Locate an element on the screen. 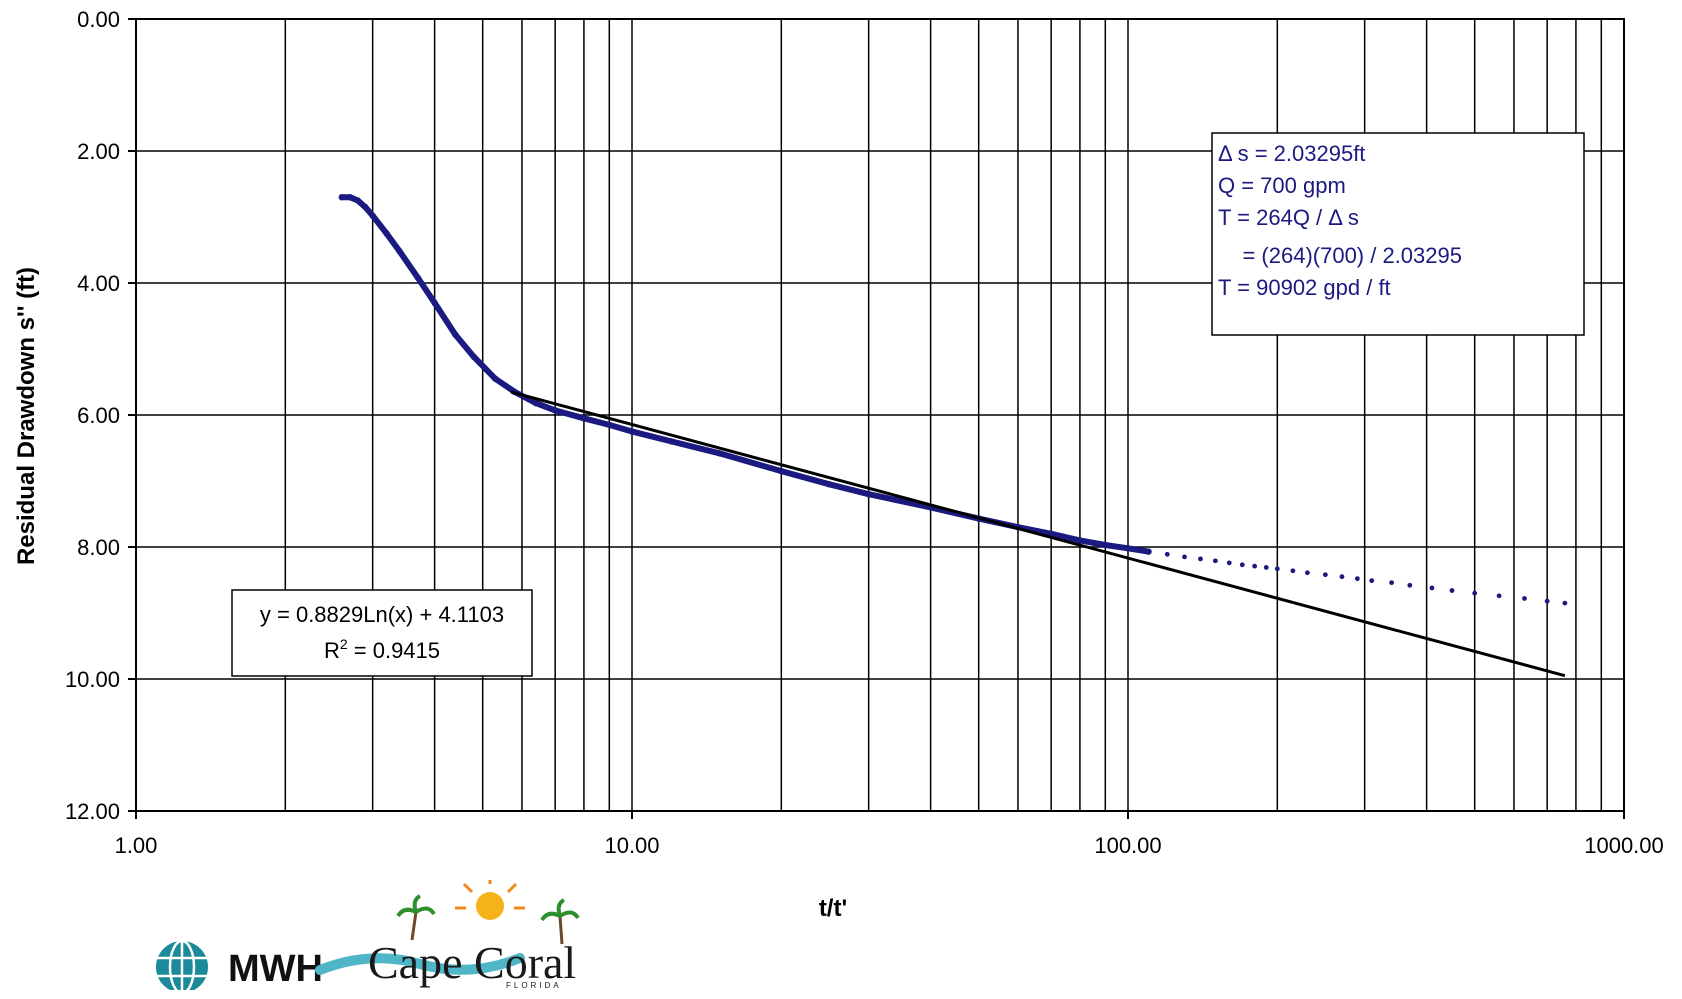 The image size is (1682, 999). annotation-line-calculation: = (264)(700) / 2.03295 is located at coordinates (1340, 255).